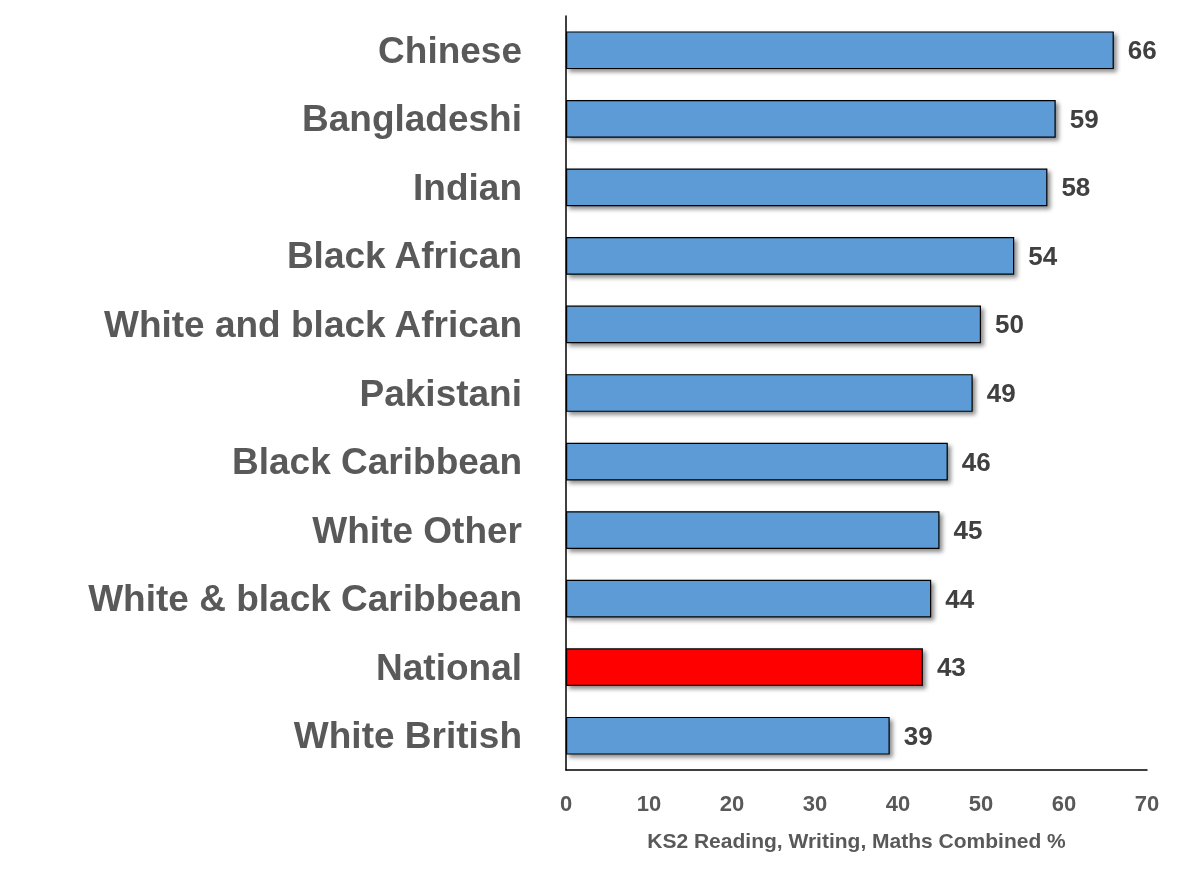  What do you see at coordinates (1001, 393) in the screenshot?
I see `data-label: 49` at bounding box center [1001, 393].